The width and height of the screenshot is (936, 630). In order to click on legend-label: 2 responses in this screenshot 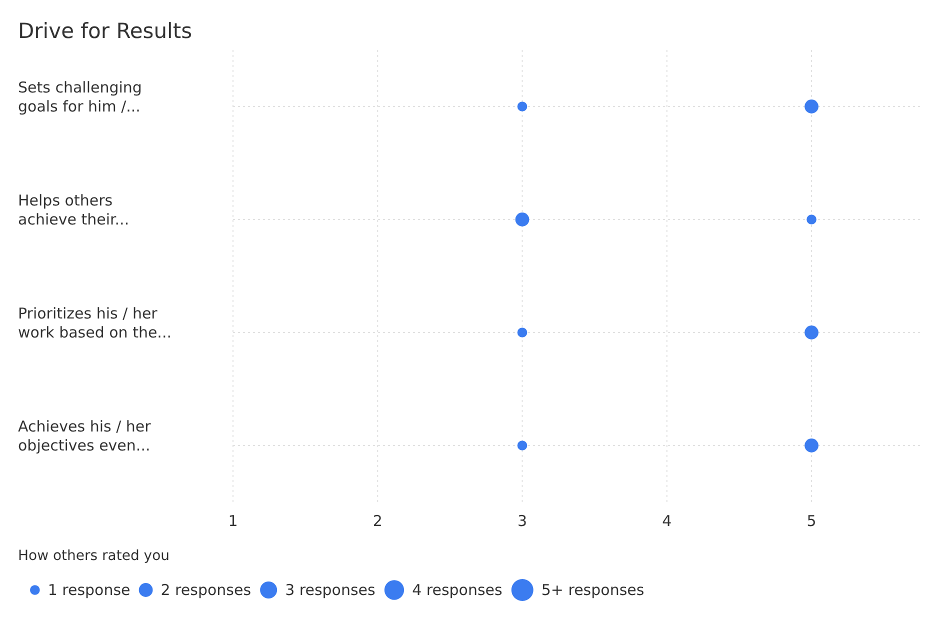, I will do `click(206, 590)`.